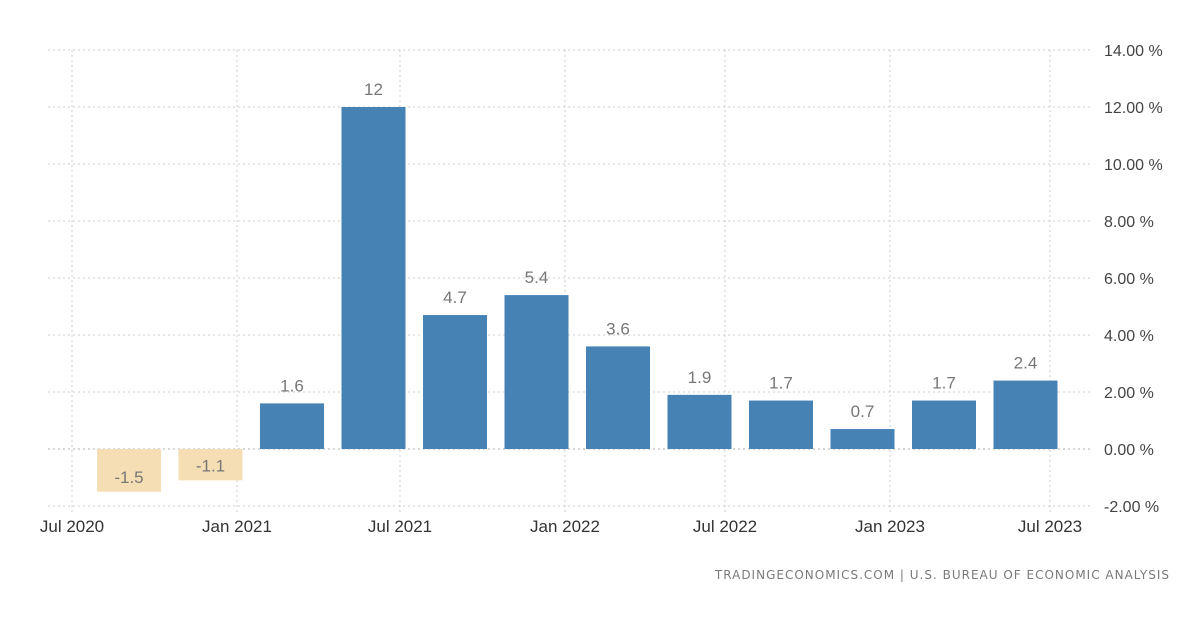  What do you see at coordinates (1129, 279) in the screenshot?
I see `y-tick-label: 6.00 %` at bounding box center [1129, 279].